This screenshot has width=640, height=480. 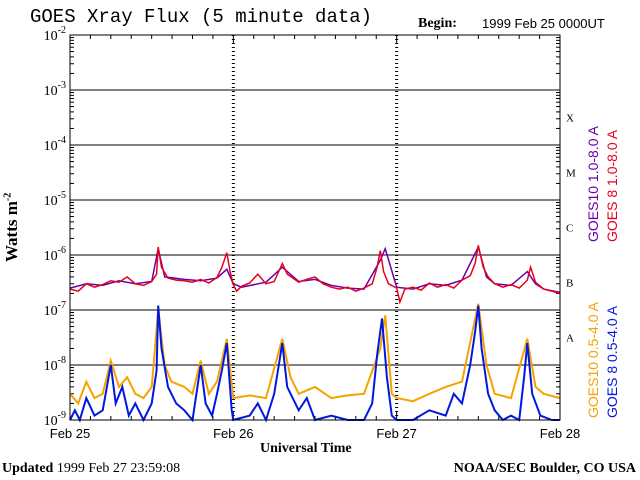 What do you see at coordinates (118, 468) in the screenshot?
I see `updated-value: 1999 Feb 27 23:59:08` at bounding box center [118, 468].